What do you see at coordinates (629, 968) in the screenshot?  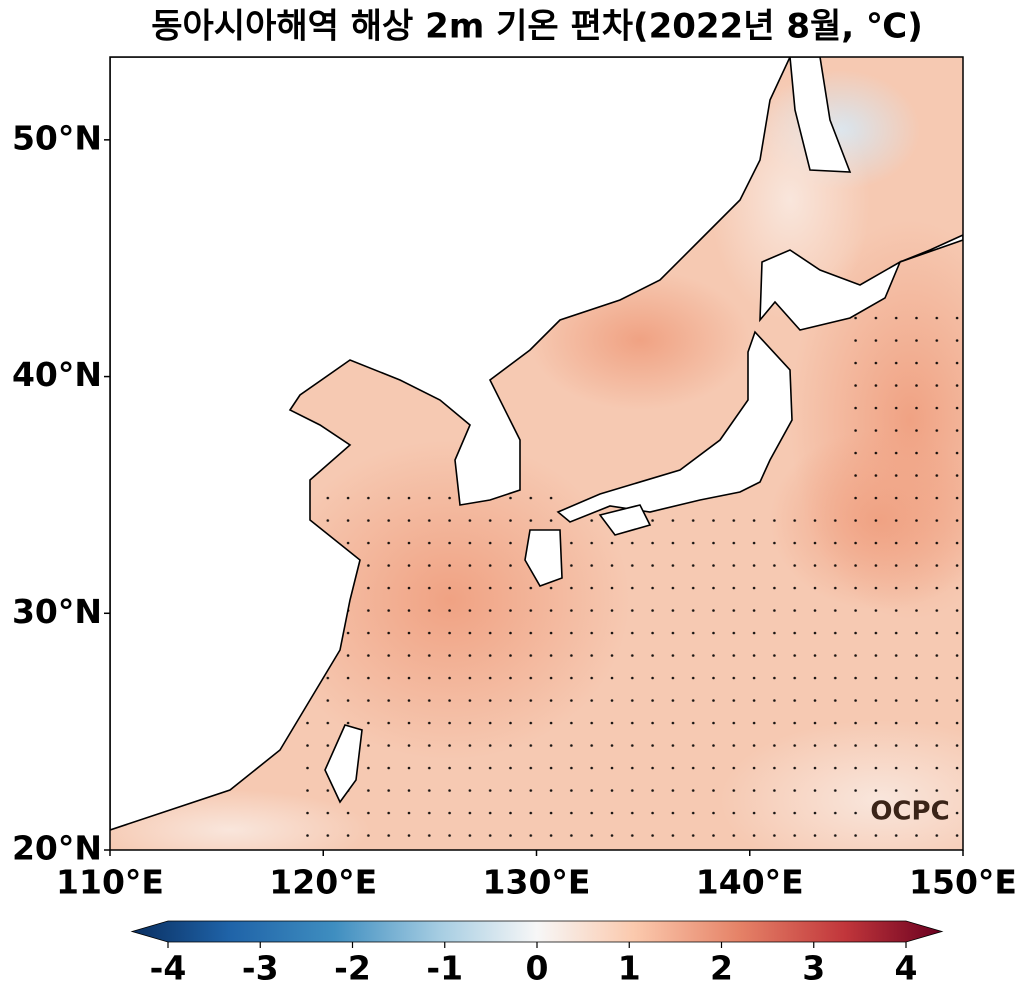 I see `colorbar-tick-label: 1` at bounding box center [629, 968].